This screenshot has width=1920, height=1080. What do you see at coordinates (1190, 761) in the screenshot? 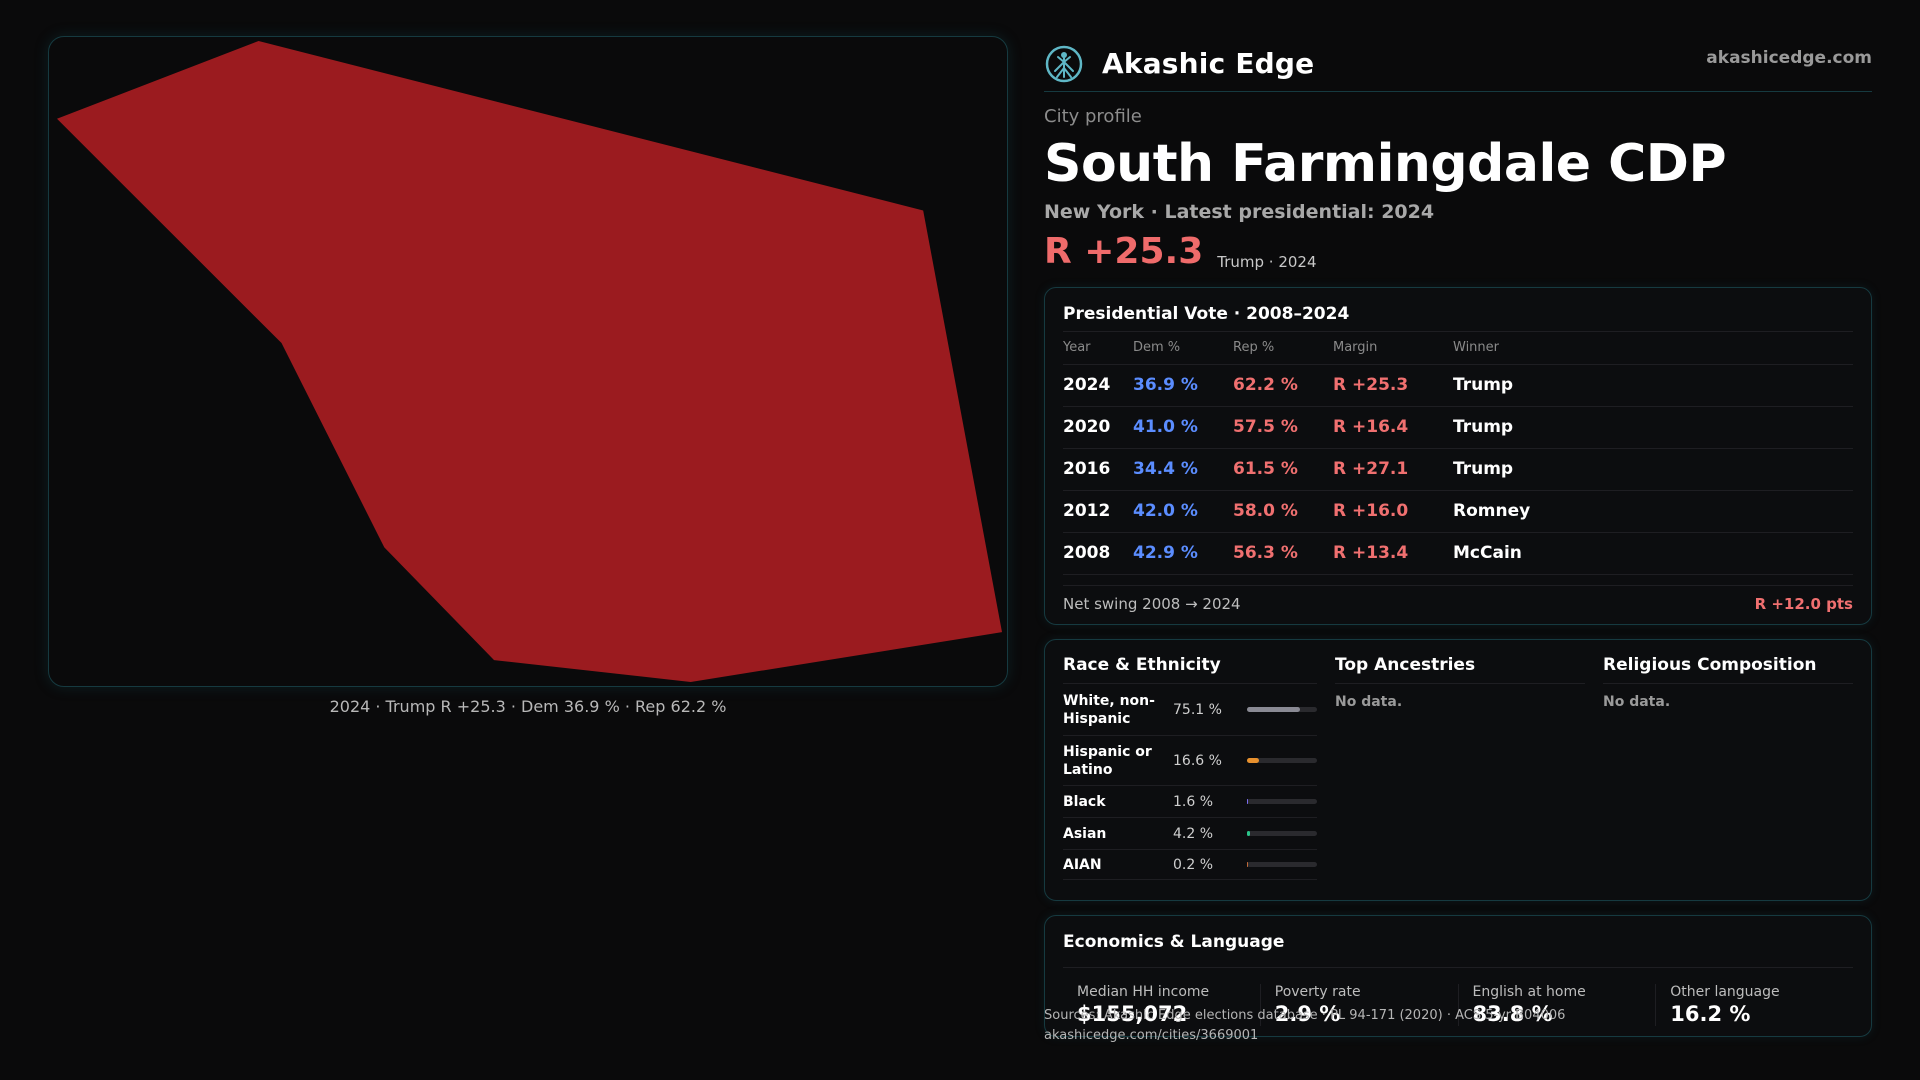
I see `race-row: Hispanic or Latino 16.6 %` at bounding box center [1190, 761].